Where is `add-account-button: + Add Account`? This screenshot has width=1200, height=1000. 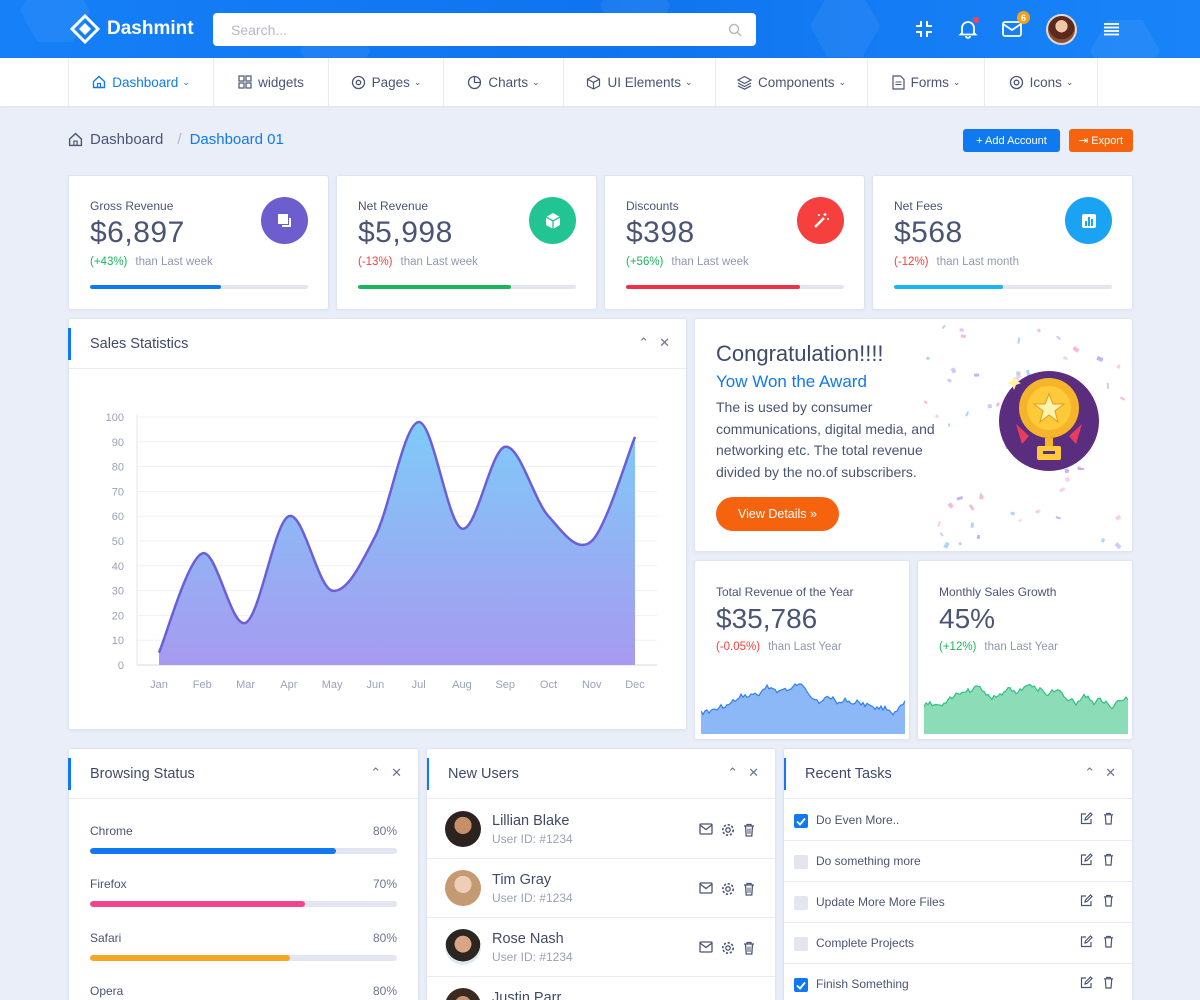
add-account-button: + Add Account is located at coordinates (1011, 140).